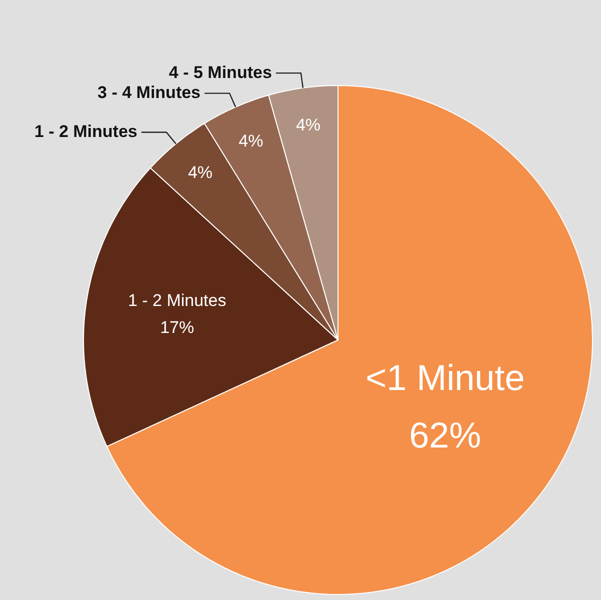 The height and width of the screenshot is (600, 601). What do you see at coordinates (177, 328) in the screenshot?
I see `data-label: 17%` at bounding box center [177, 328].